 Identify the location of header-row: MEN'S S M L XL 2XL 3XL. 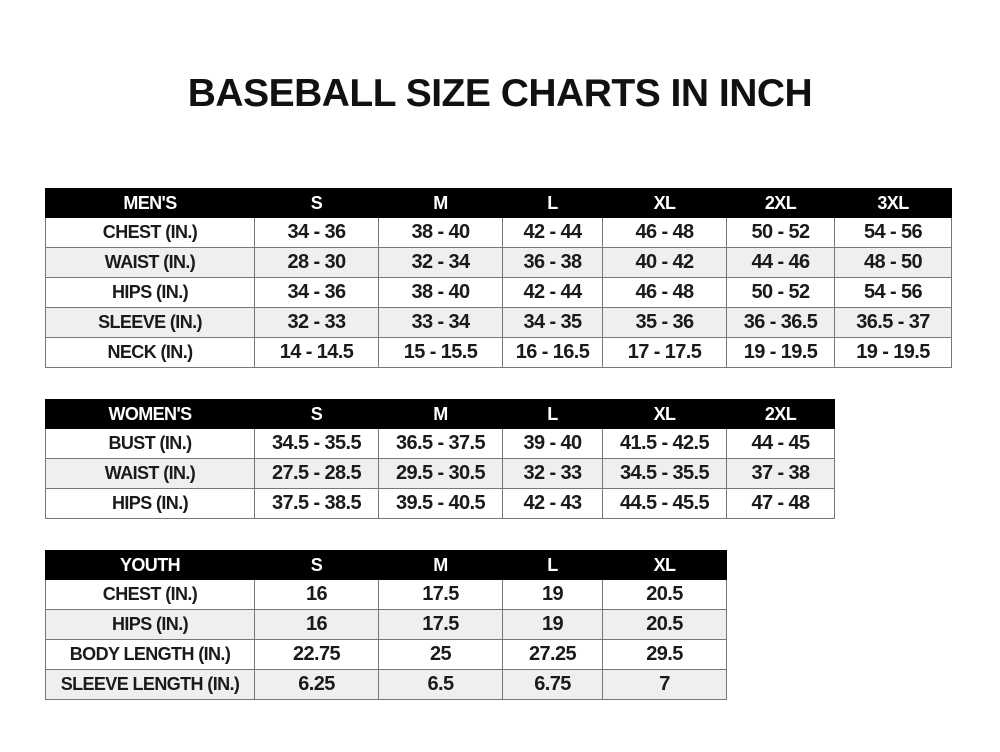
(498, 203).